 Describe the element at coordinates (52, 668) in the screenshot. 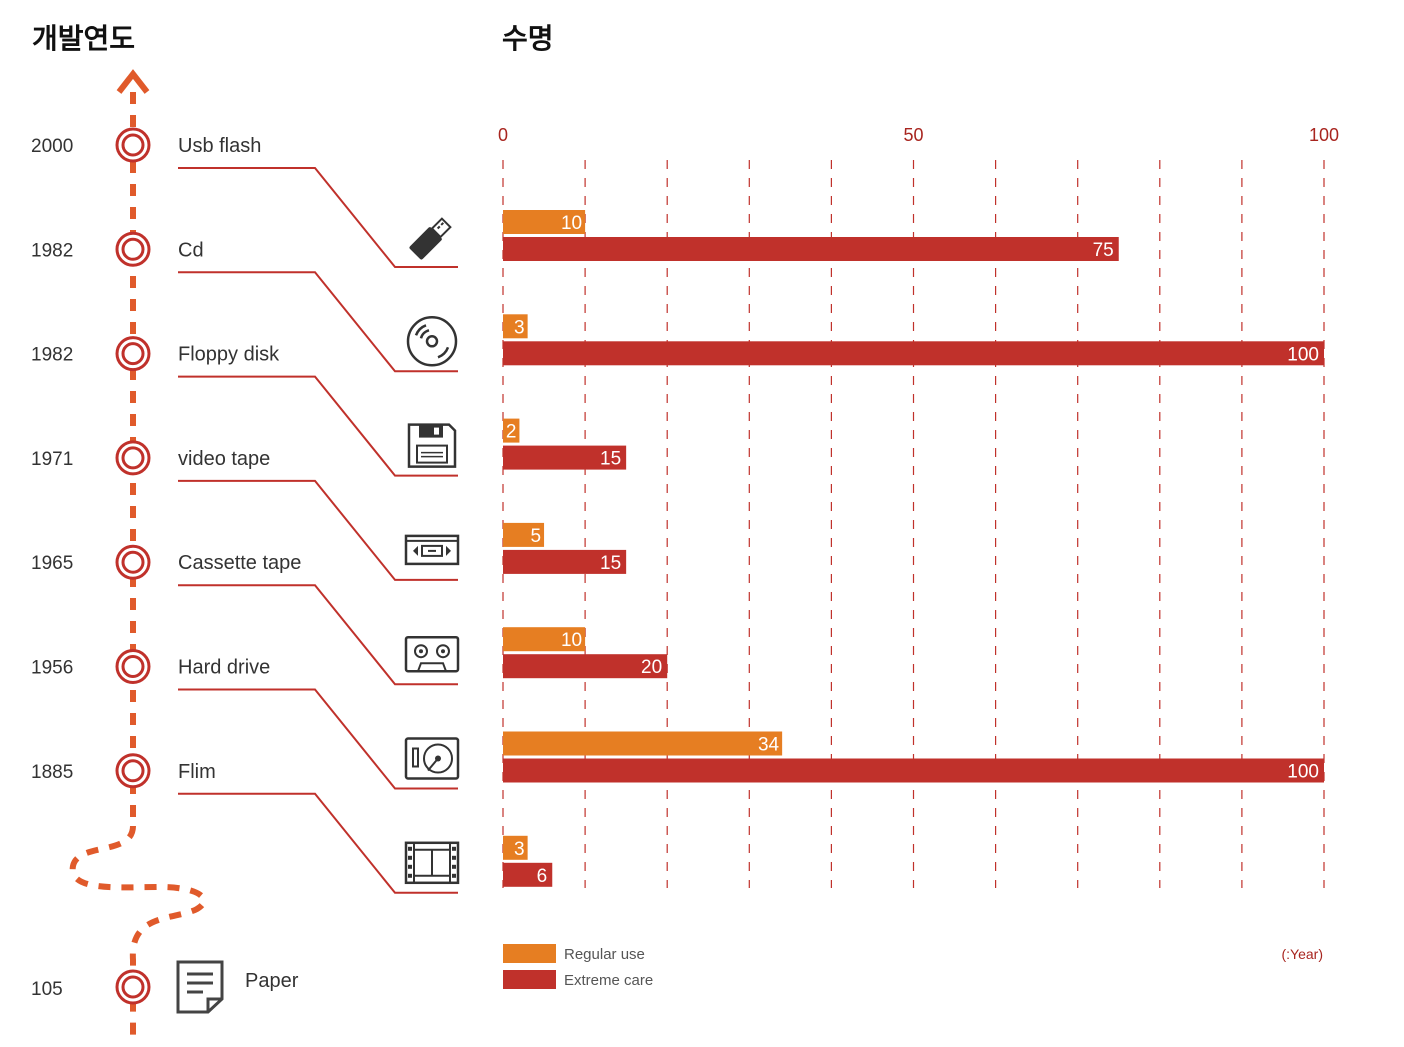

I see `timeline-year: 1956` at that location.